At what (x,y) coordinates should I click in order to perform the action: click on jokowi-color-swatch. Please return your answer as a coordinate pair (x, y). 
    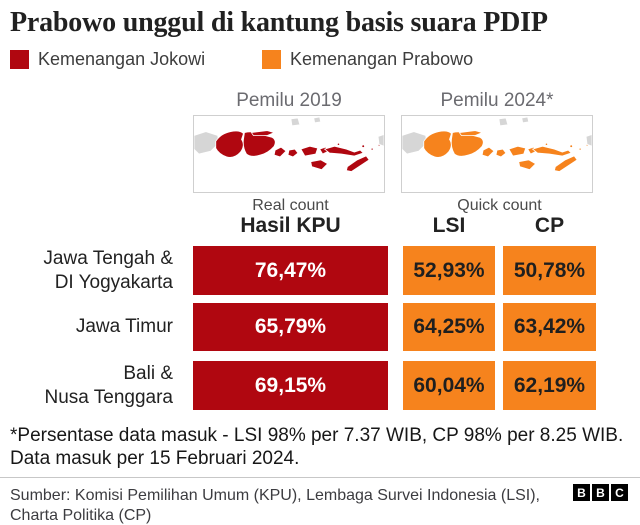
    Looking at the image, I should click on (19, 59).